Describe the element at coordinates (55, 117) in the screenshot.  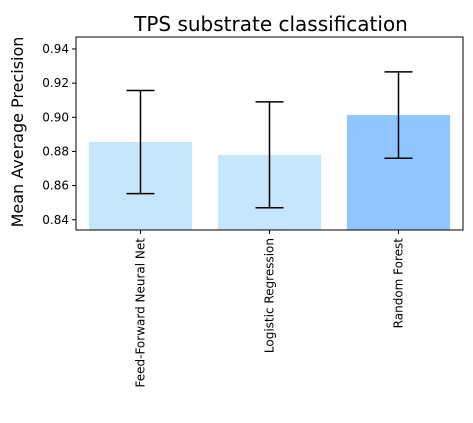
I see `y-tick-label: 0.90` at that location.